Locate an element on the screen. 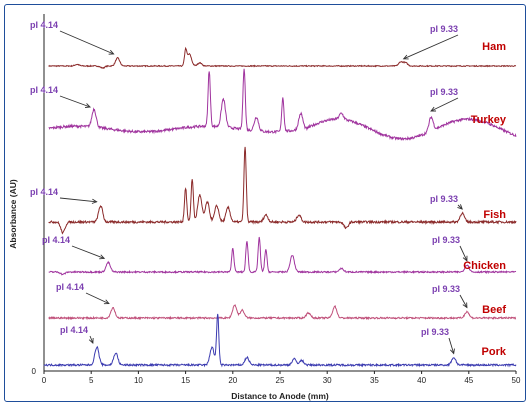 The height and width of the screenshot is (408, 532). series-label-chicken: Chicken is located at coordinates (484, 266).